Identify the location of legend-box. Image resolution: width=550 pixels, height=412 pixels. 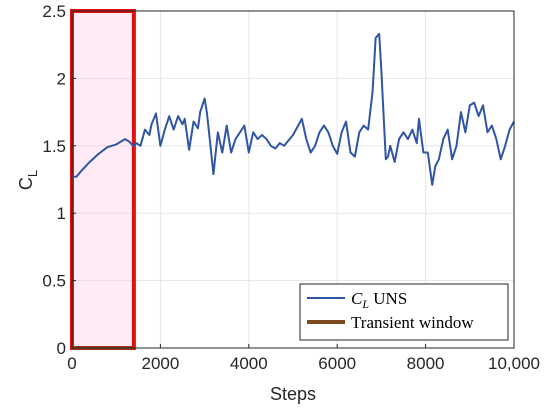
(404, 312).